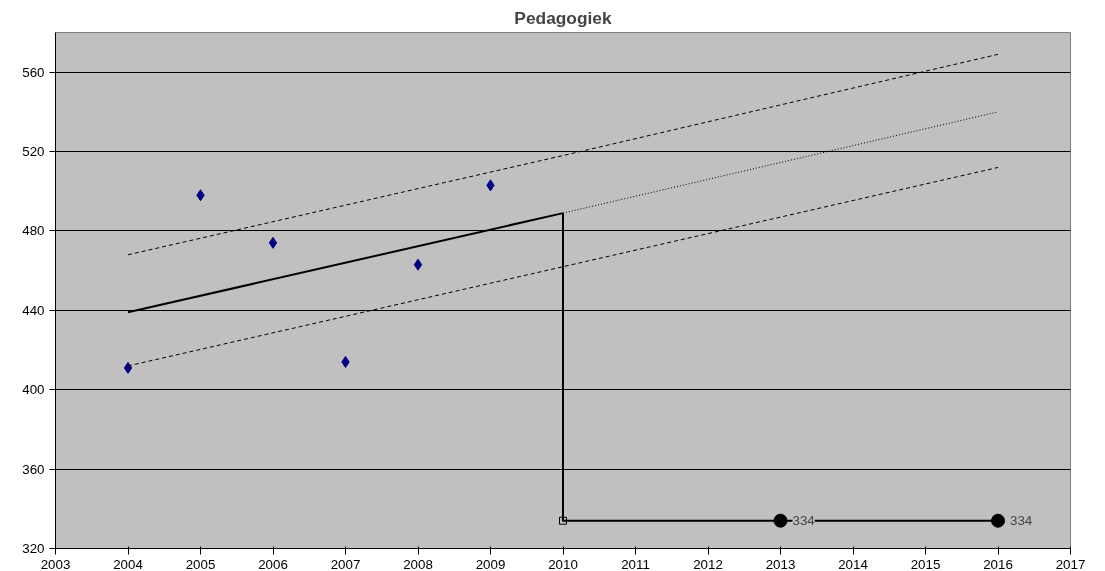 This screenshot has width=1105, height=571. What do you see at coordinates (273, 563) in the screenshot?
I see `x-tick-label: 2006` at bounding box center [273, 563].